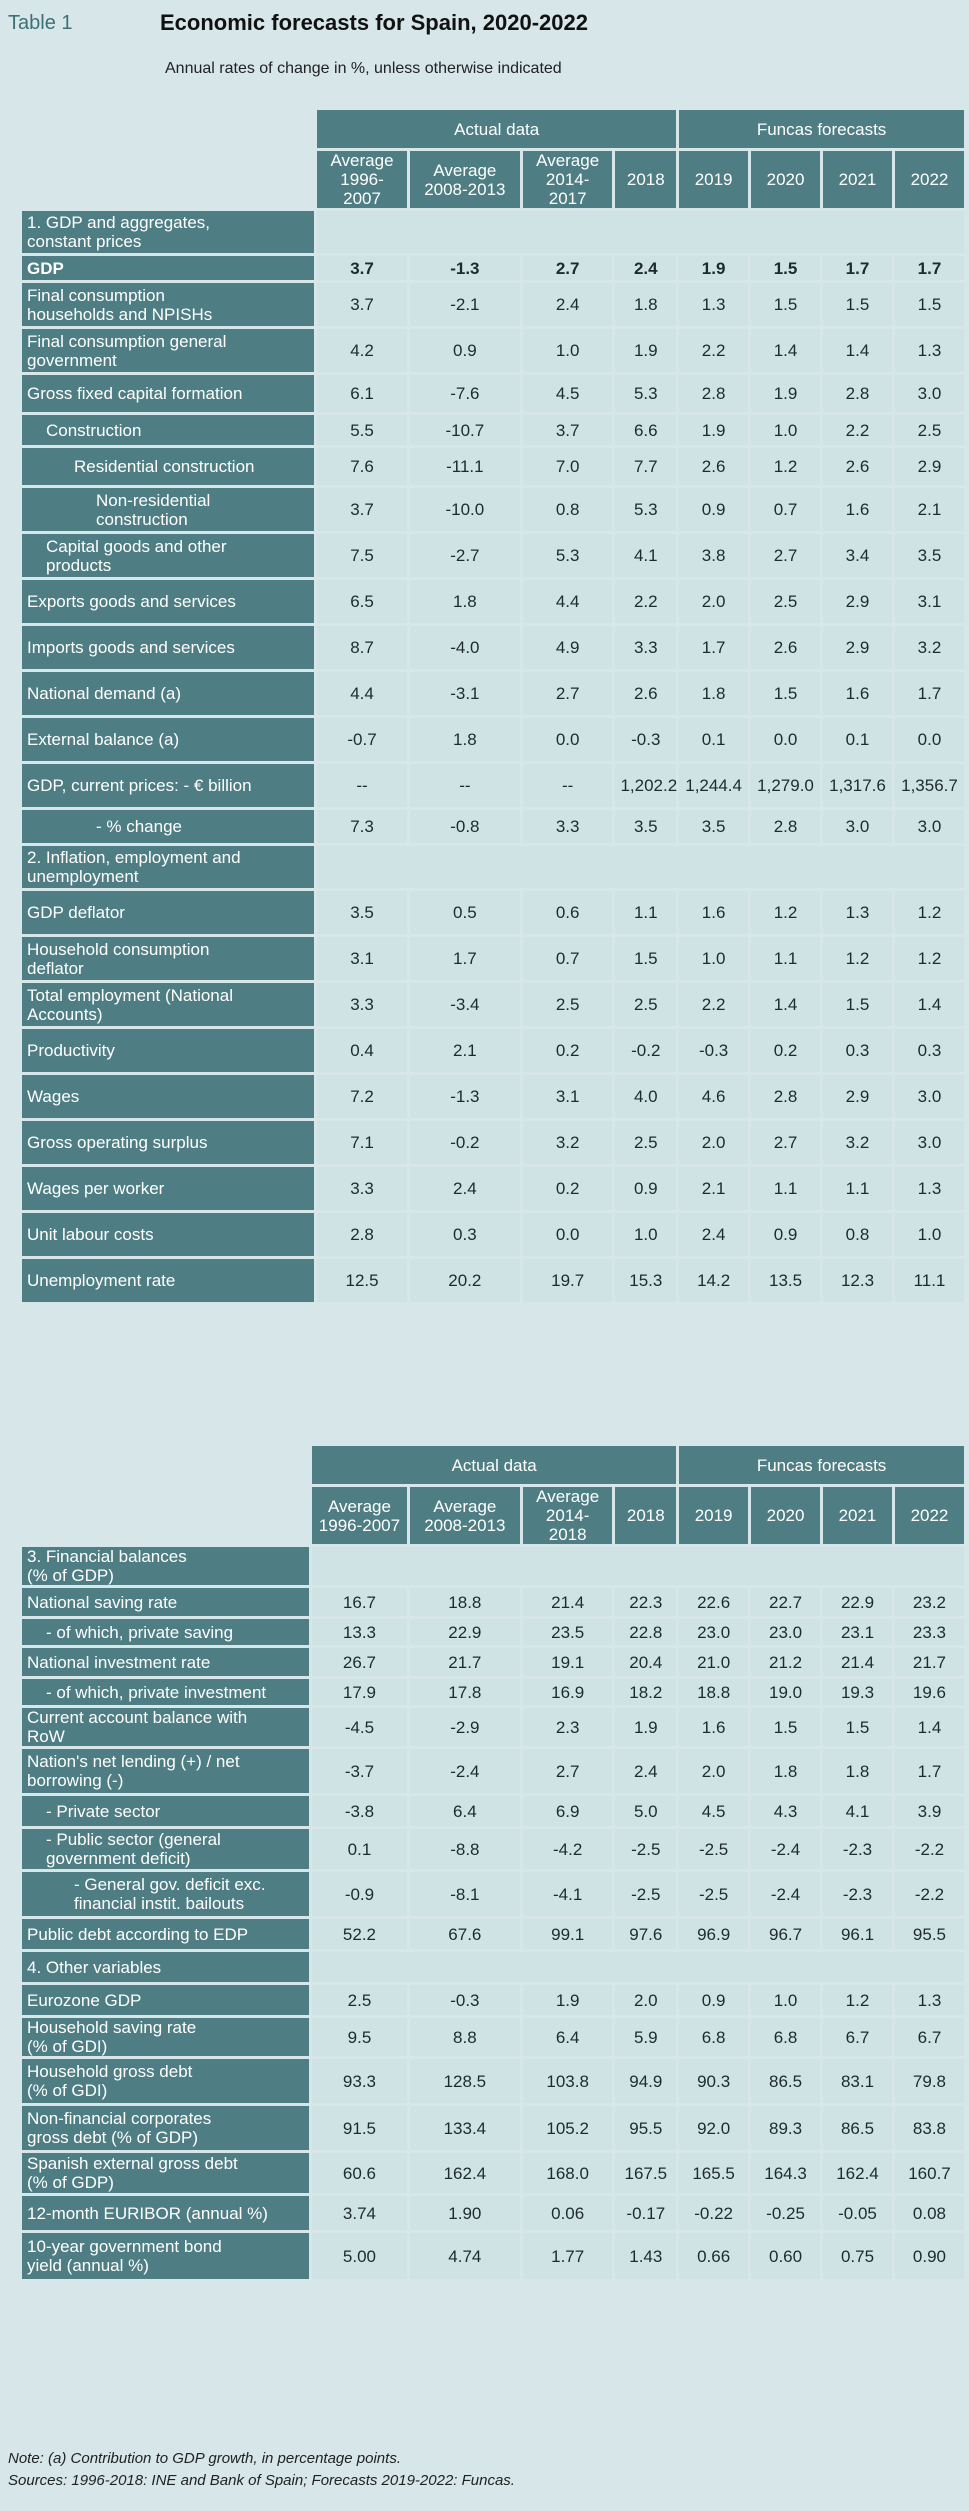 Image resolution: width=969 pixels, height=2511 pixels. Describe the element at coordinates (464, 509) in the screenshot. I see `cell-value: -10.0` at that location.